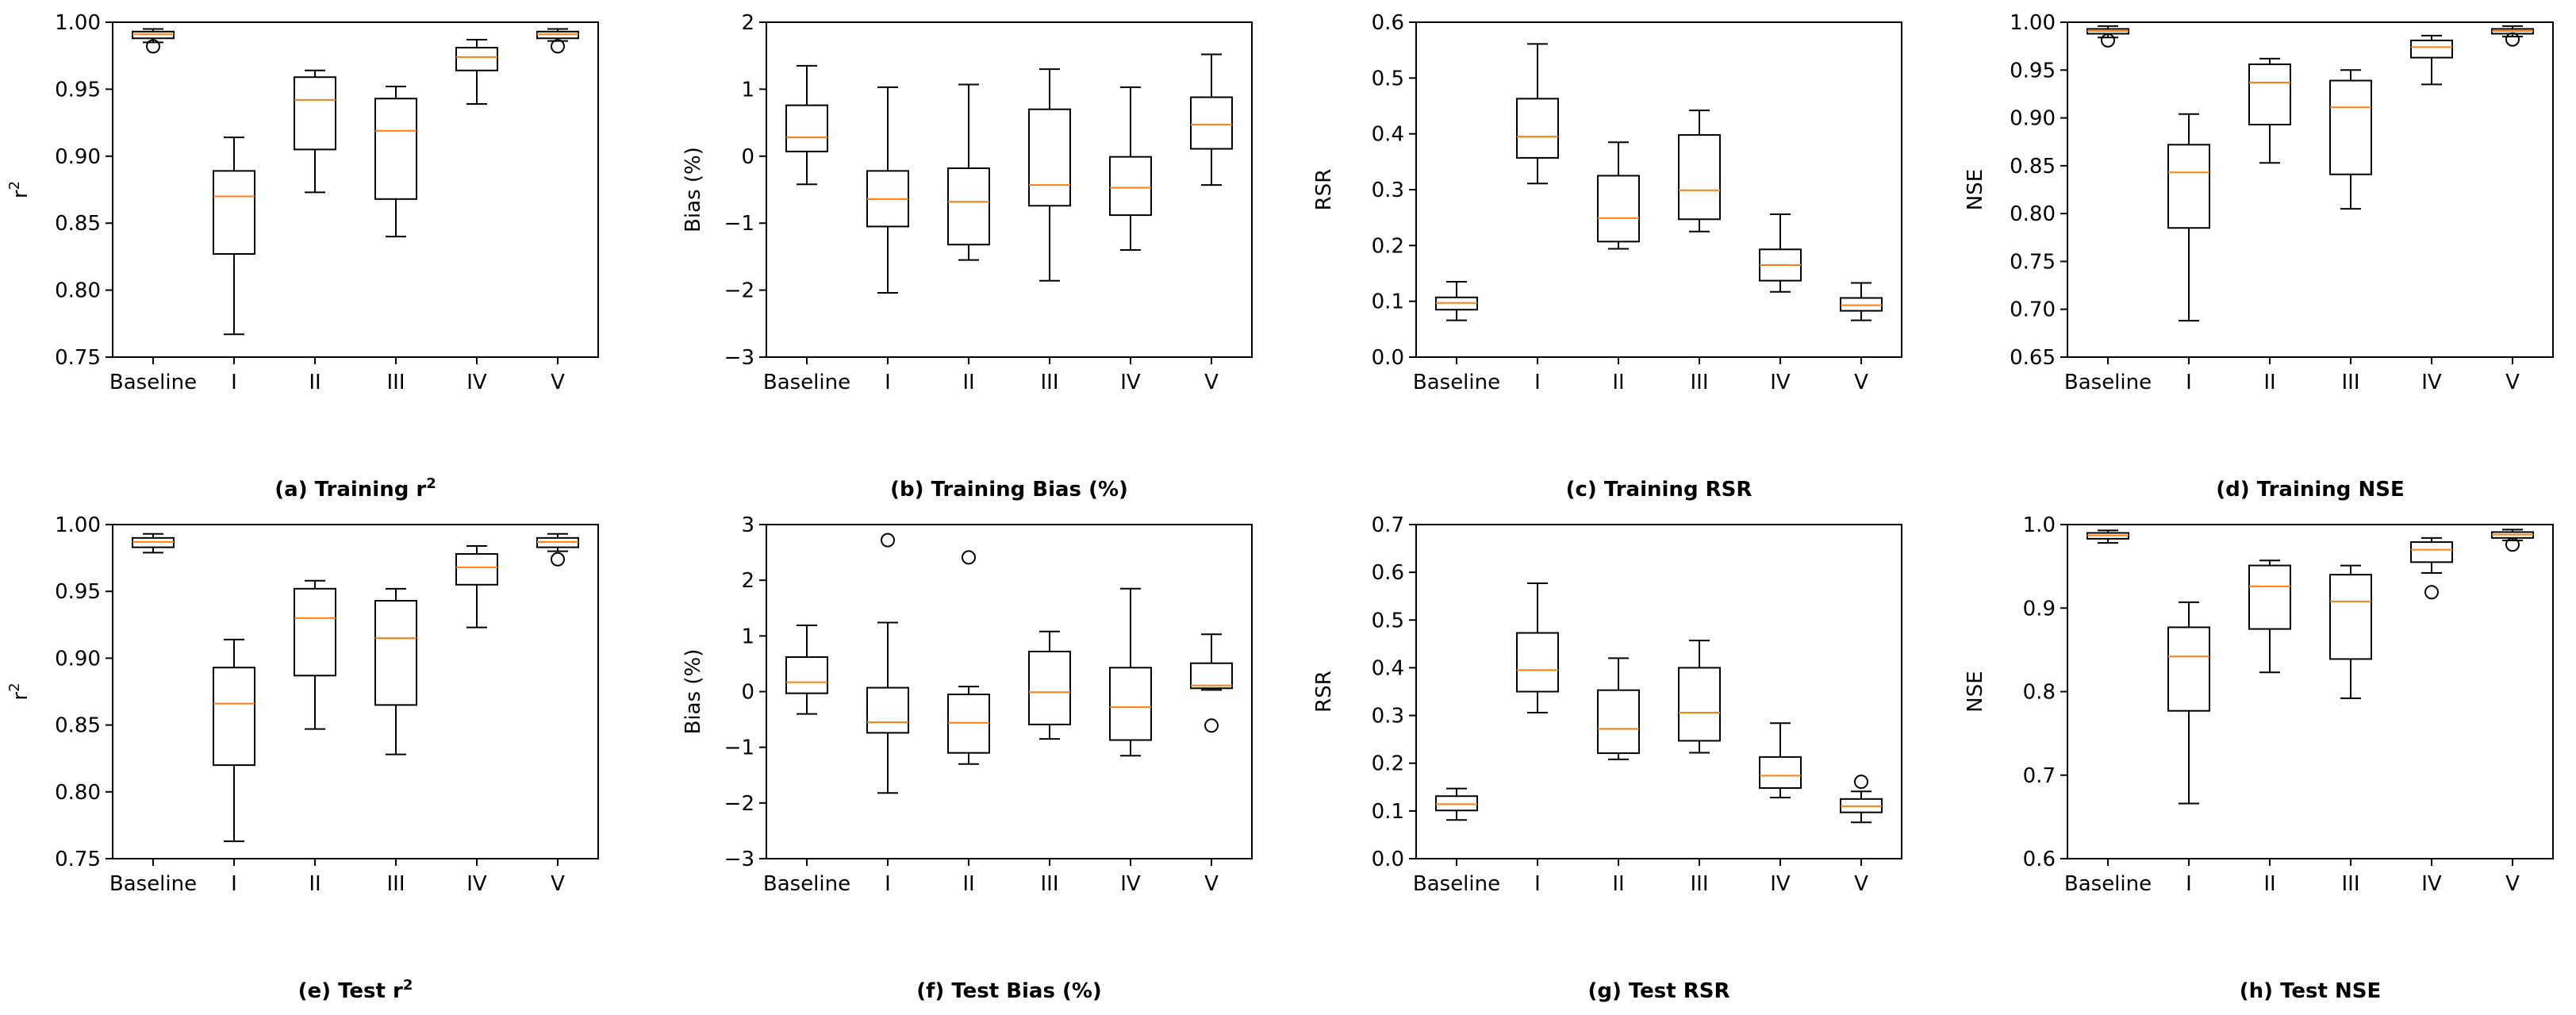 The width and height of the screenshot is (2576, 1015). What do you see at coordinates (1660, 490) in the screenshot?
I see `panel-caption: (c) Training RSR` at bounding box center [1660, 490].